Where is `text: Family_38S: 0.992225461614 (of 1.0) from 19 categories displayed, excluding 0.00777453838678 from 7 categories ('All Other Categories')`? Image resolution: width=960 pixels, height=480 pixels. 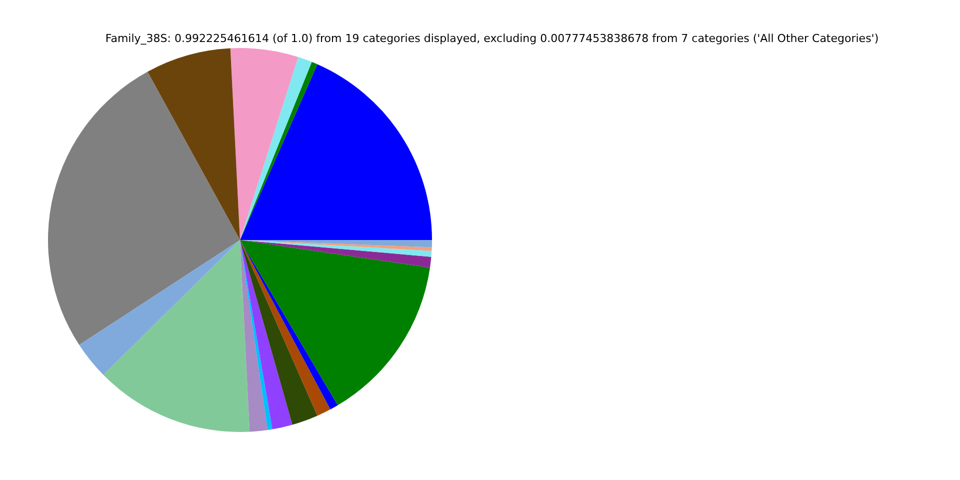
text: Family_38S: 0.992225461614 (of 1.0) from 19 categories displayed, excluding 0.00777453838678 from 7 categories ('All Other Categories') is located at coordinates (492, 38).